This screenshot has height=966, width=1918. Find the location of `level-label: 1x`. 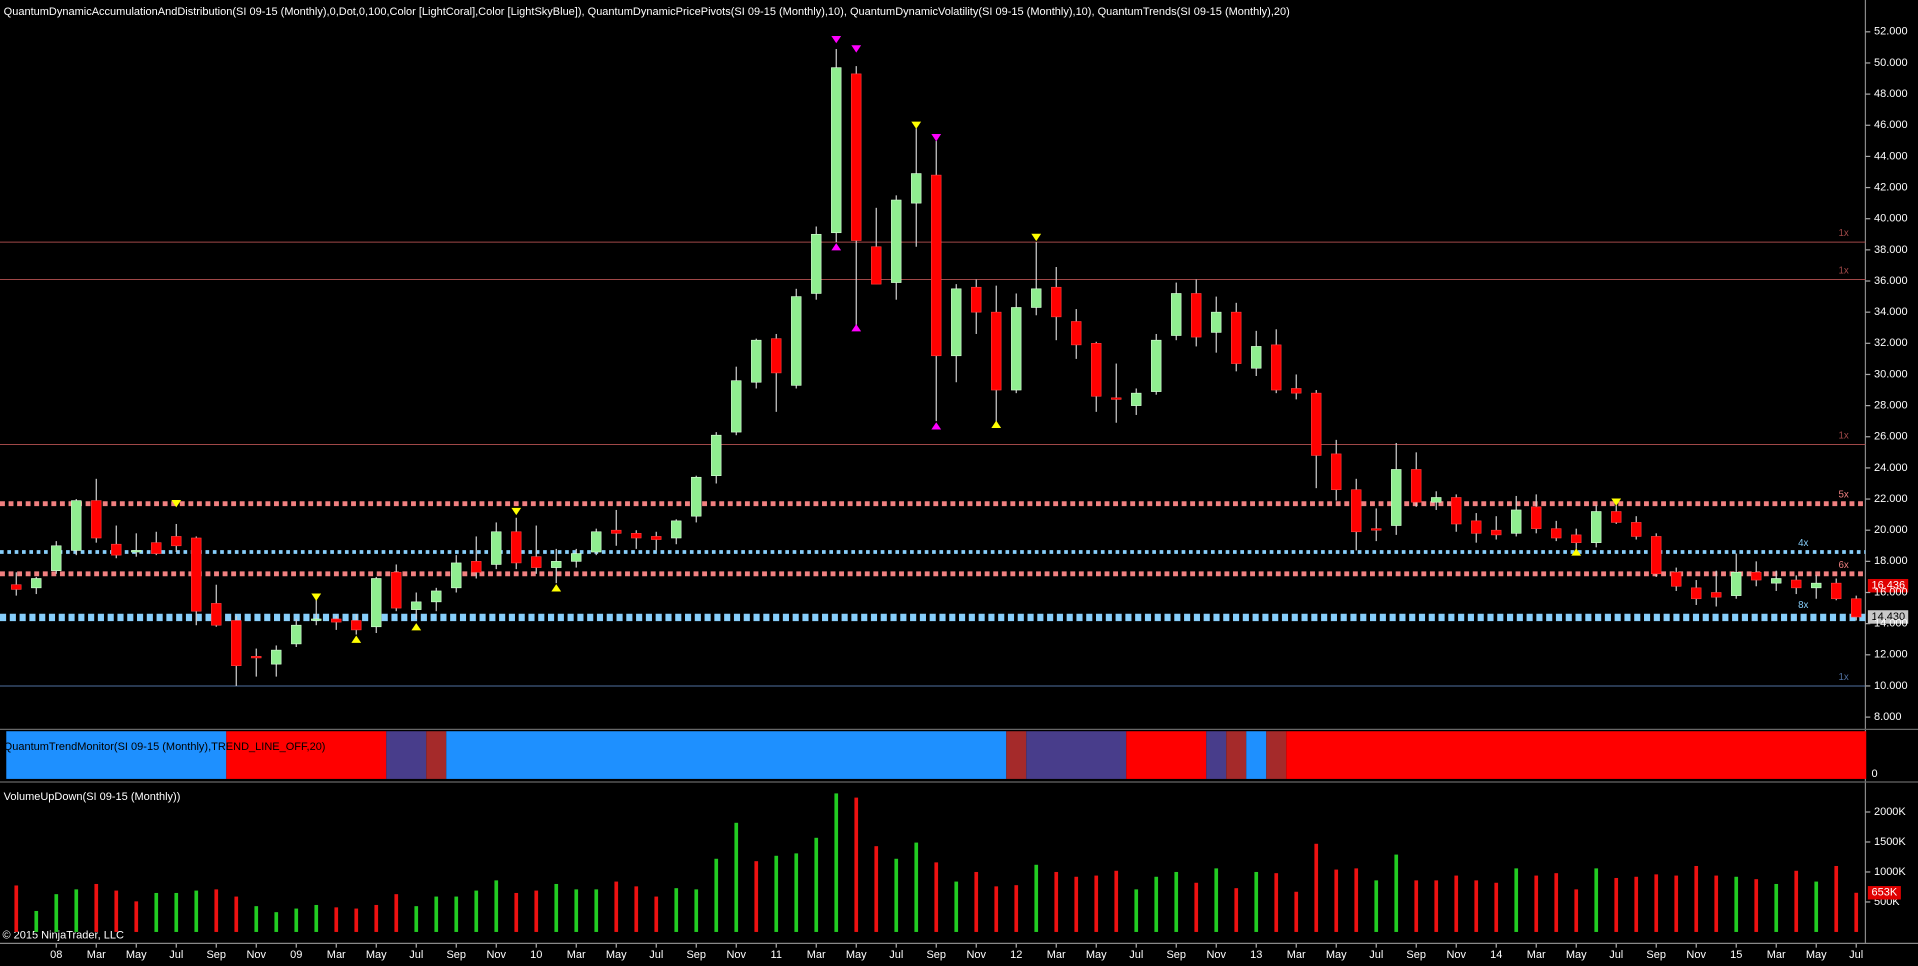

level-label: 1x is located at coordinates (1843, 270).